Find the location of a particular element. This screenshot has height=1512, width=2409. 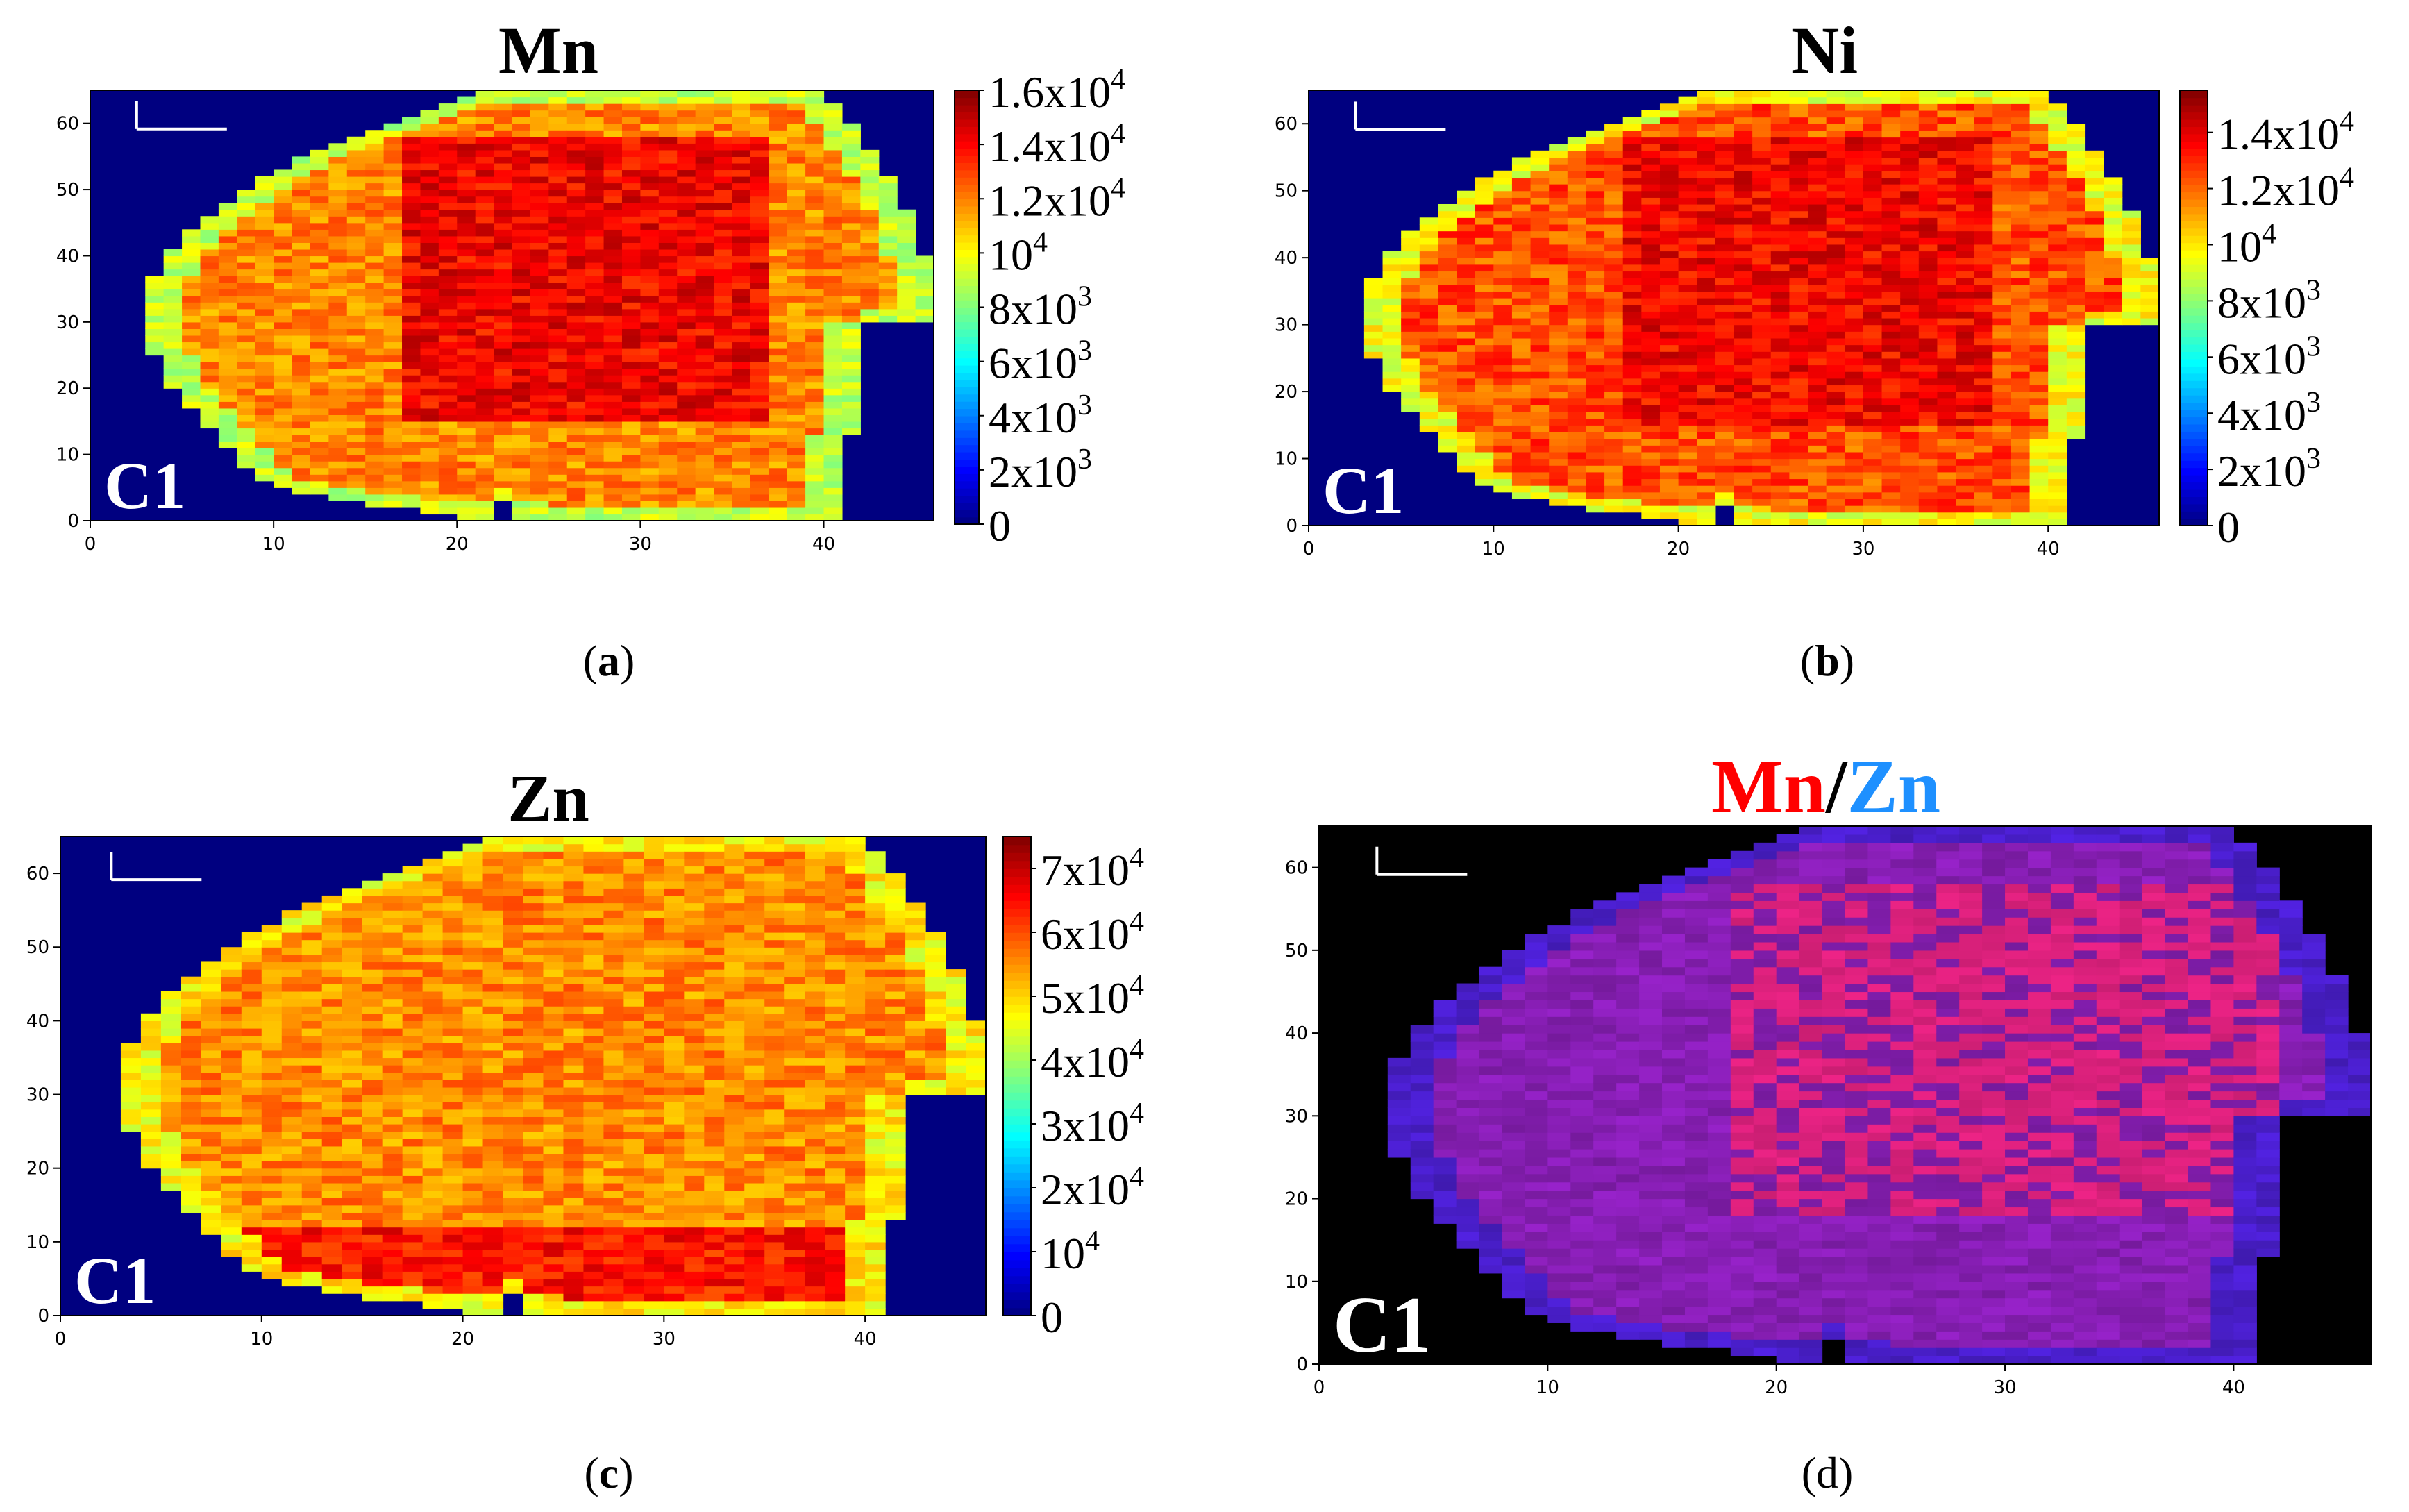

colorbar-label-exponent: 4 is located at coordinates (1040, 242).